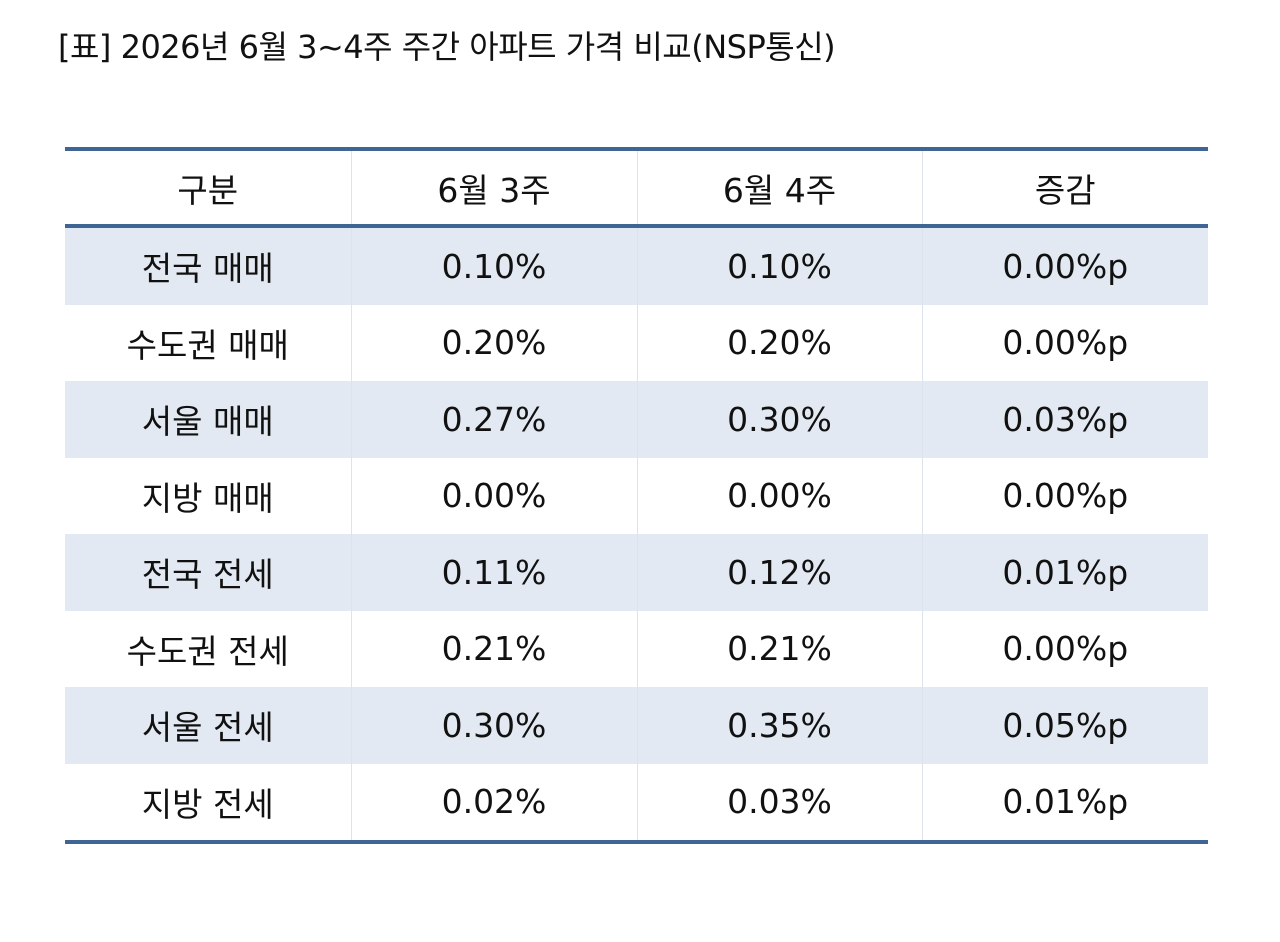 The height and width of the screenshot is (942, 1280). I want to click on table-row: 전국 전세 0.11% 0.12% 0.01%p, so click(636, 572).